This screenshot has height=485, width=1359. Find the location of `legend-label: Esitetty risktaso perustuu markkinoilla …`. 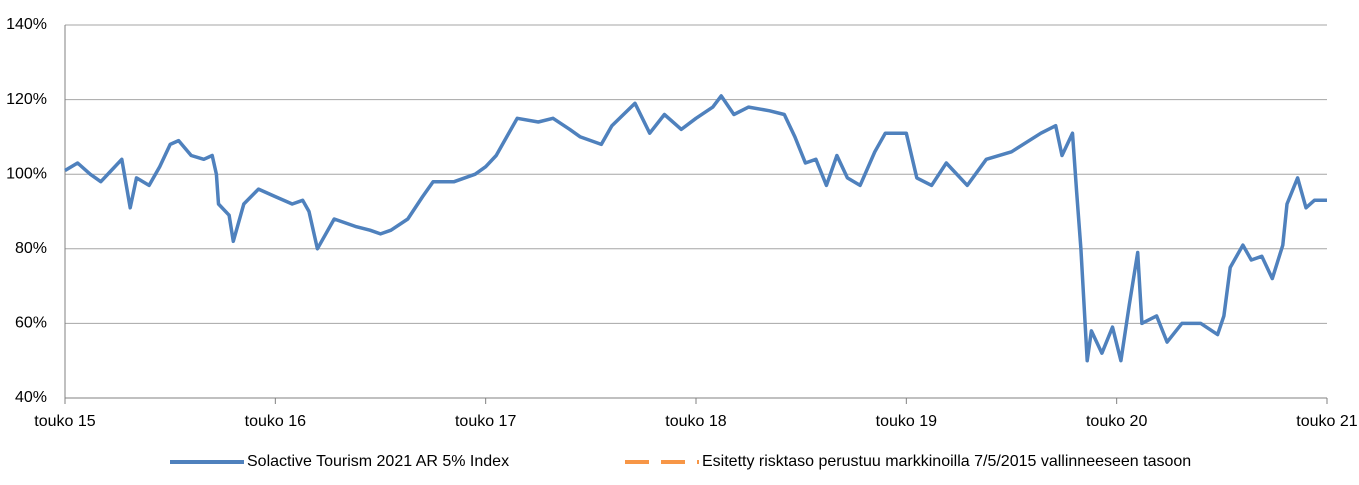

legend-label: Esitetty risktaso perustuu markkinoilla … is located at coordinates (946, 461).